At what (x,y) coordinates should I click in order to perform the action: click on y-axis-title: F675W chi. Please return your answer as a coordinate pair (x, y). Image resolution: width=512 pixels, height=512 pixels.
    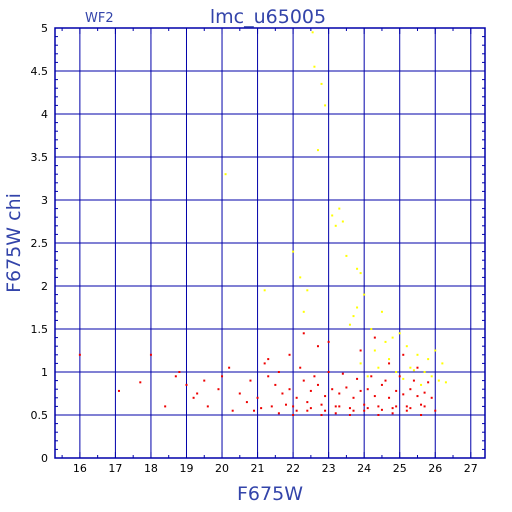
    Looking at the image, I should click on (14, 243).